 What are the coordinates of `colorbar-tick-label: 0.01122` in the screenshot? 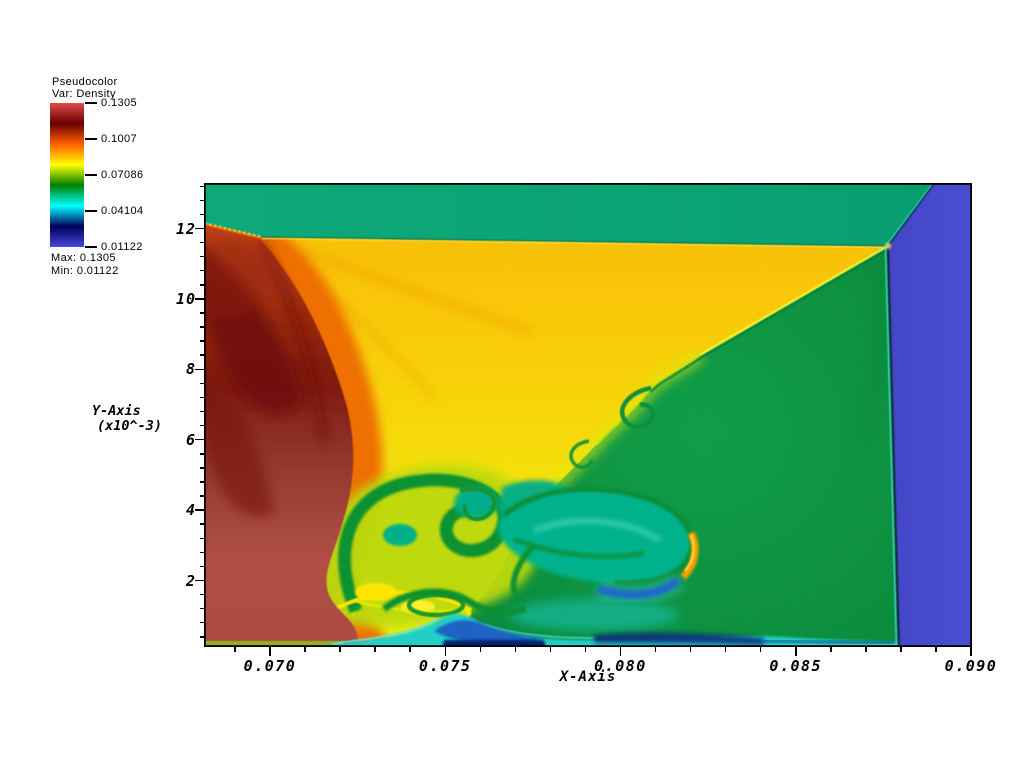 It's located at (122, 247).